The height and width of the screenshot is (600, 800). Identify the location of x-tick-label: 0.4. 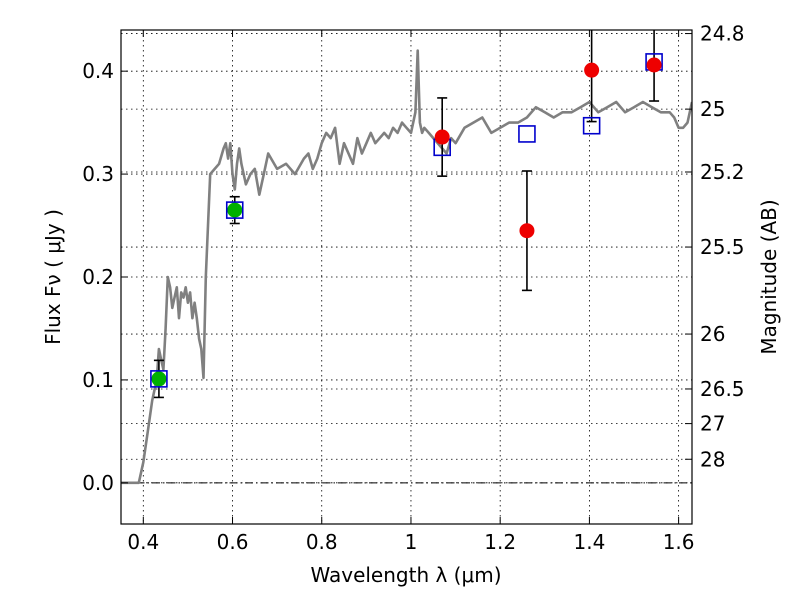
(143, 542).